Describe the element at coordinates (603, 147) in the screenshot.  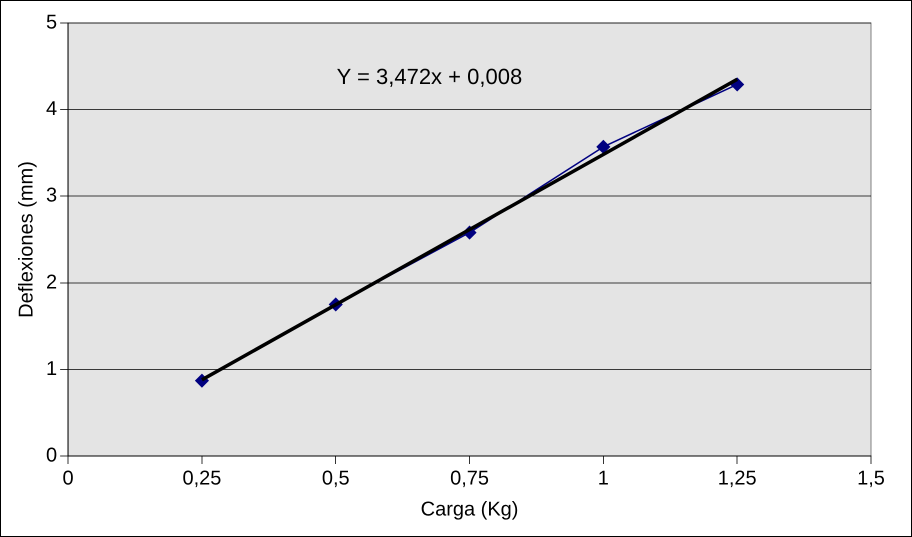
I see `point` at that location.